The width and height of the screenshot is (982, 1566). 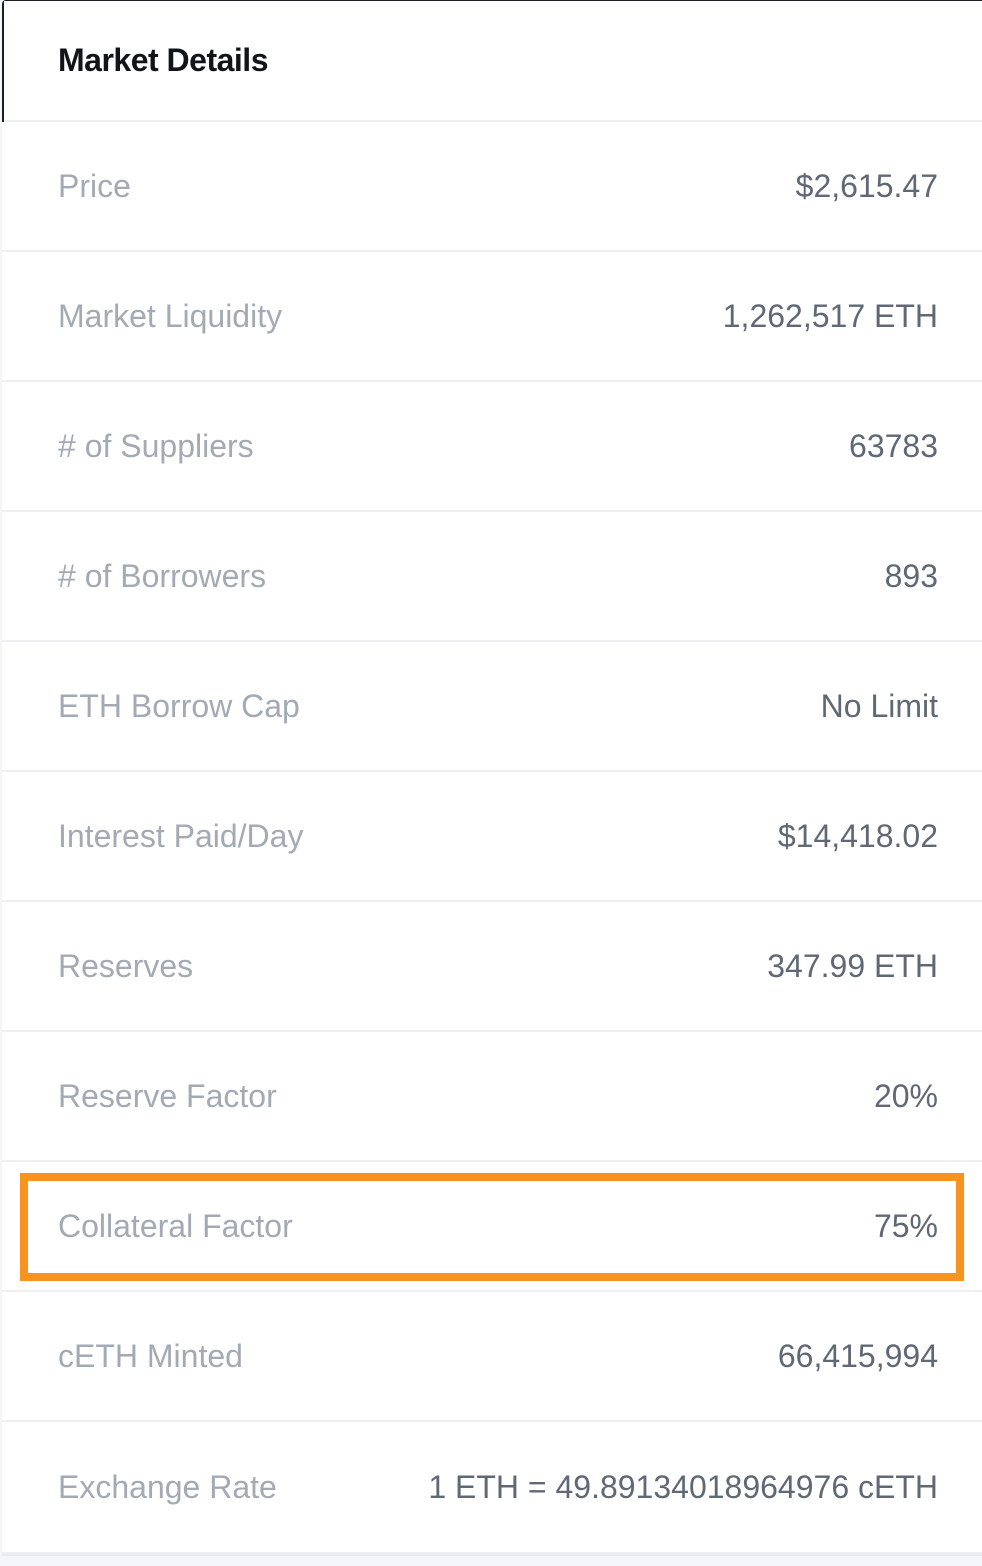 I want to click on collateral-factor-value: 75%, so click(x=905, y=1225).